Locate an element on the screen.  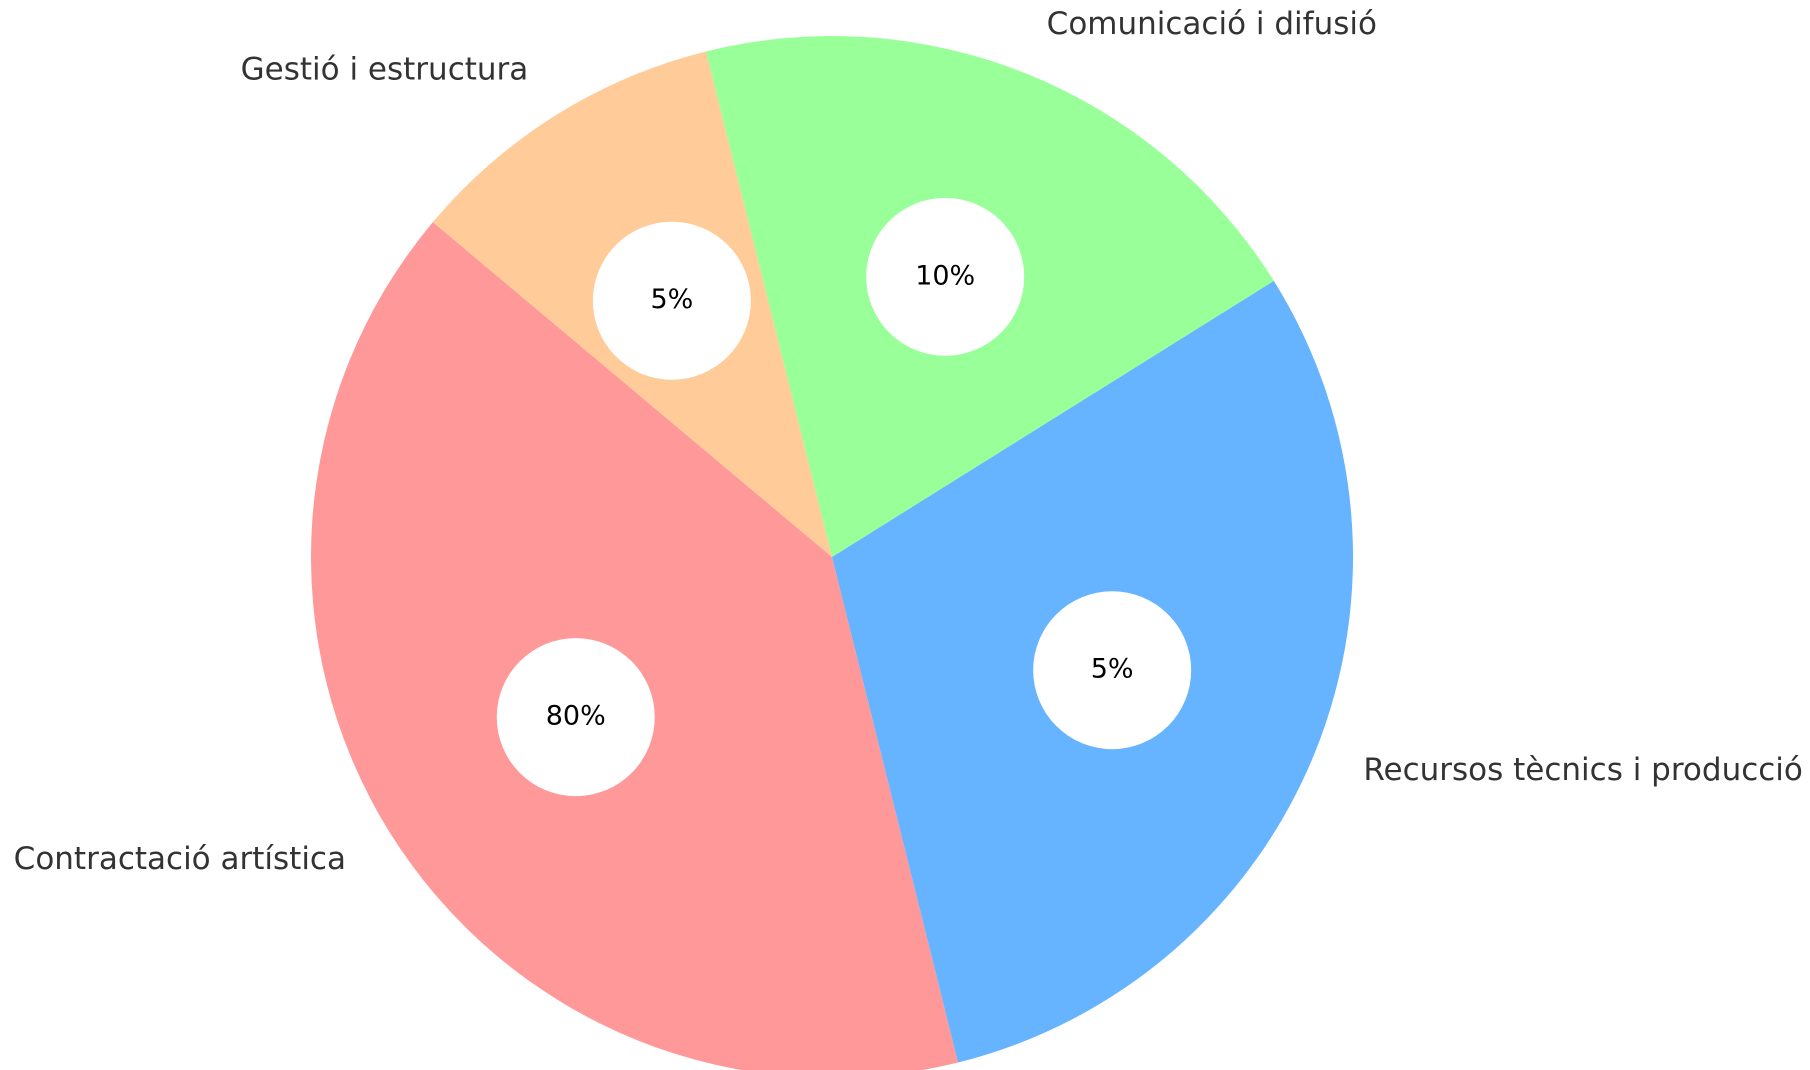
value-label: 10% is located at coordinates (945, 275).